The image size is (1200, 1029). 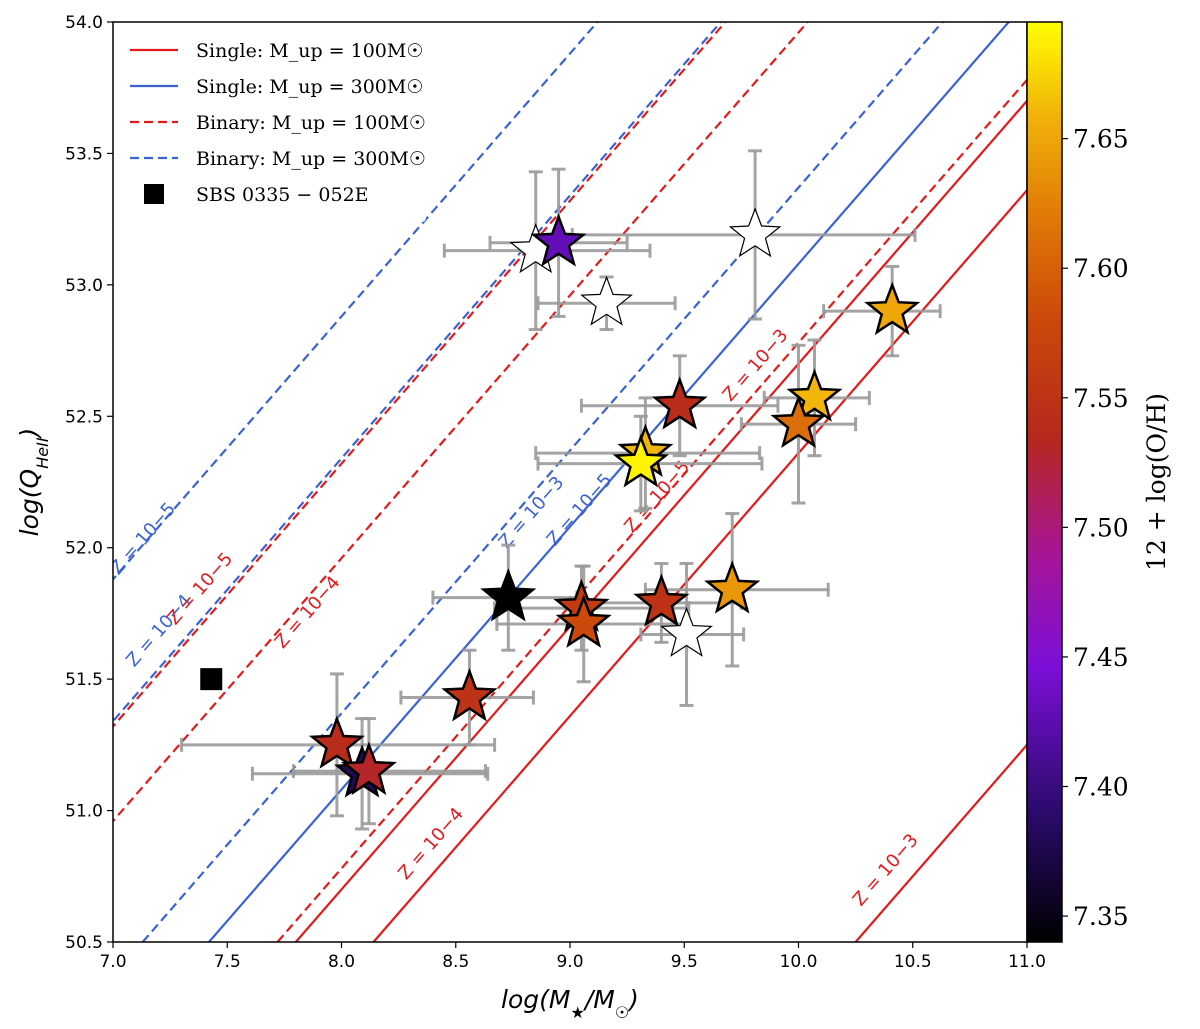 I want to click on y-tick-label: 51.0, so click(x=84, y=812).